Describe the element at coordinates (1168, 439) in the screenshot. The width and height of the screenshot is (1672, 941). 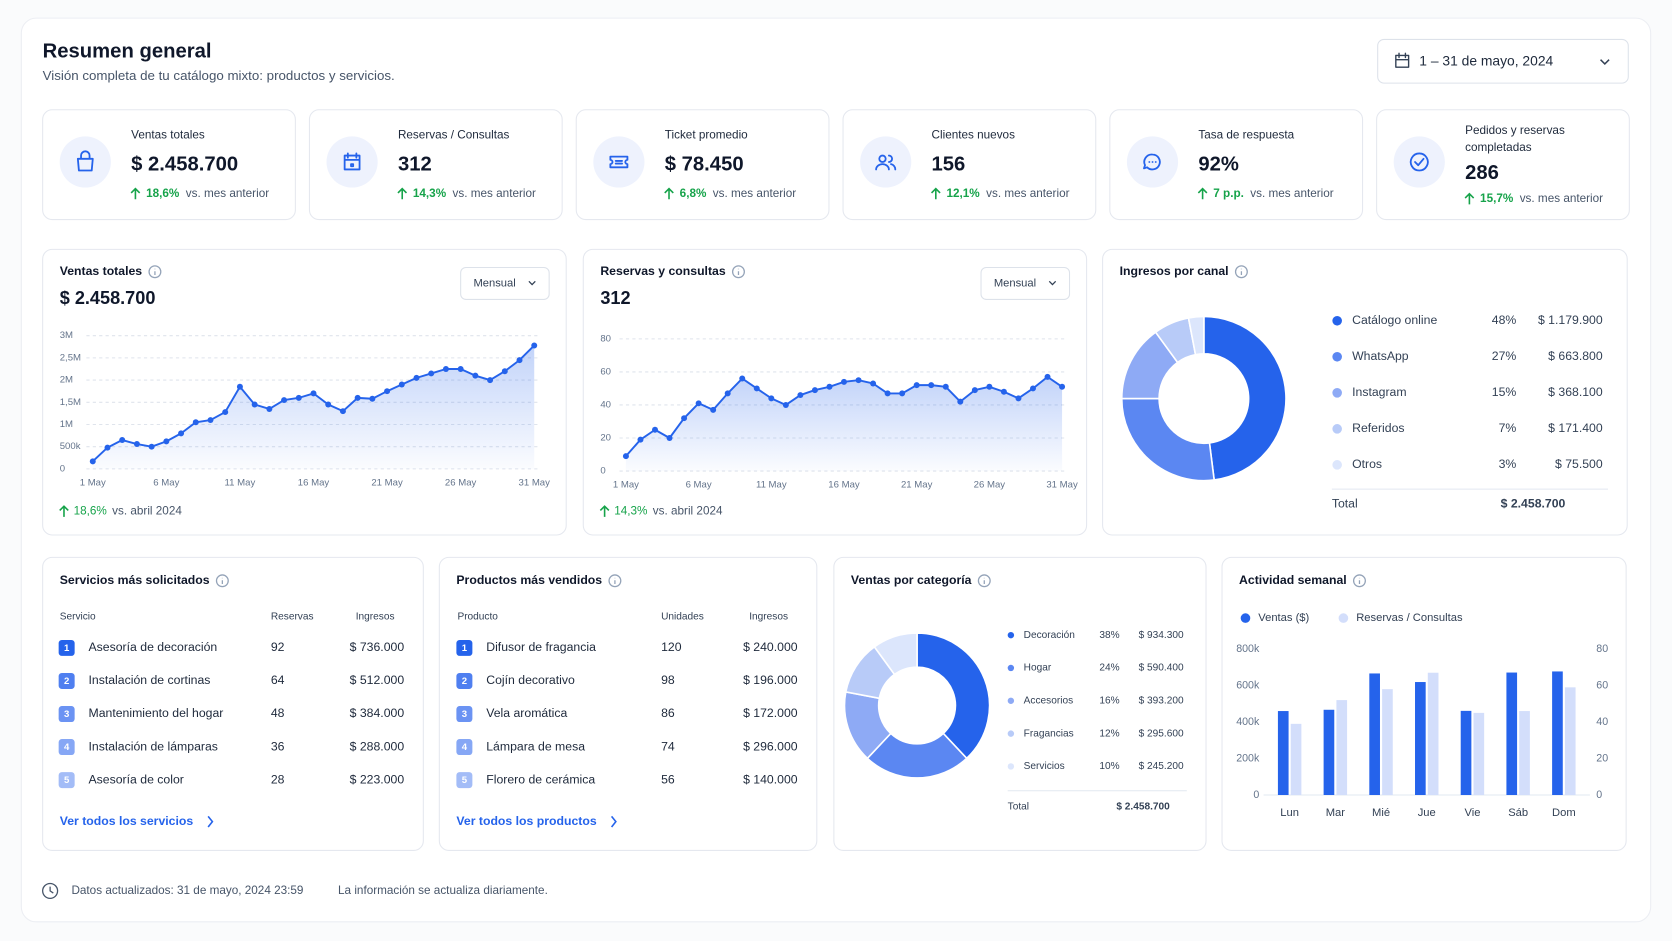
I see `pie-slice` at that location.